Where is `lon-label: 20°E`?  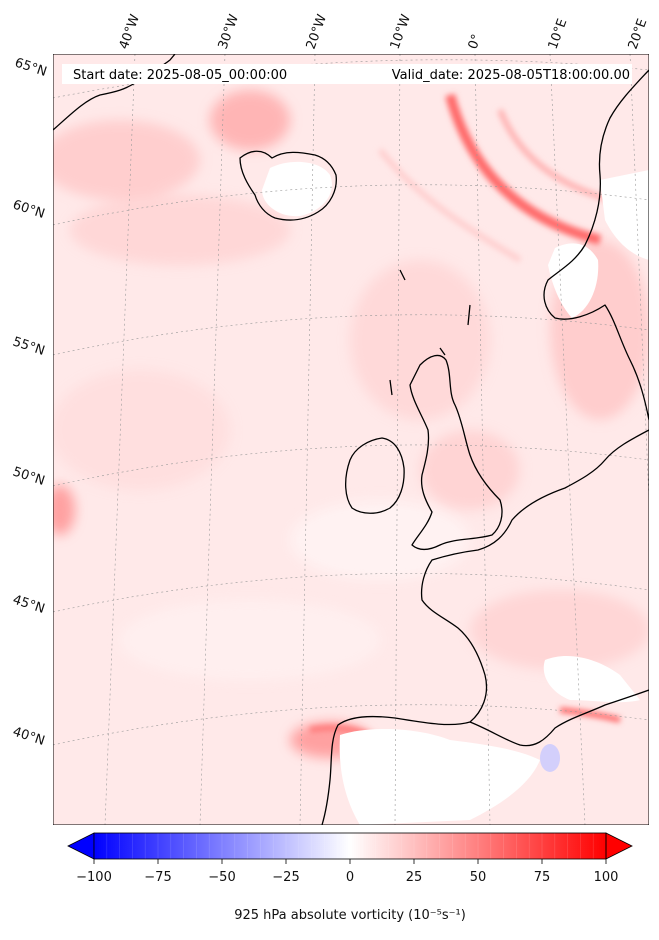 lon-label: 20°E is located at coordinates (638, 34).